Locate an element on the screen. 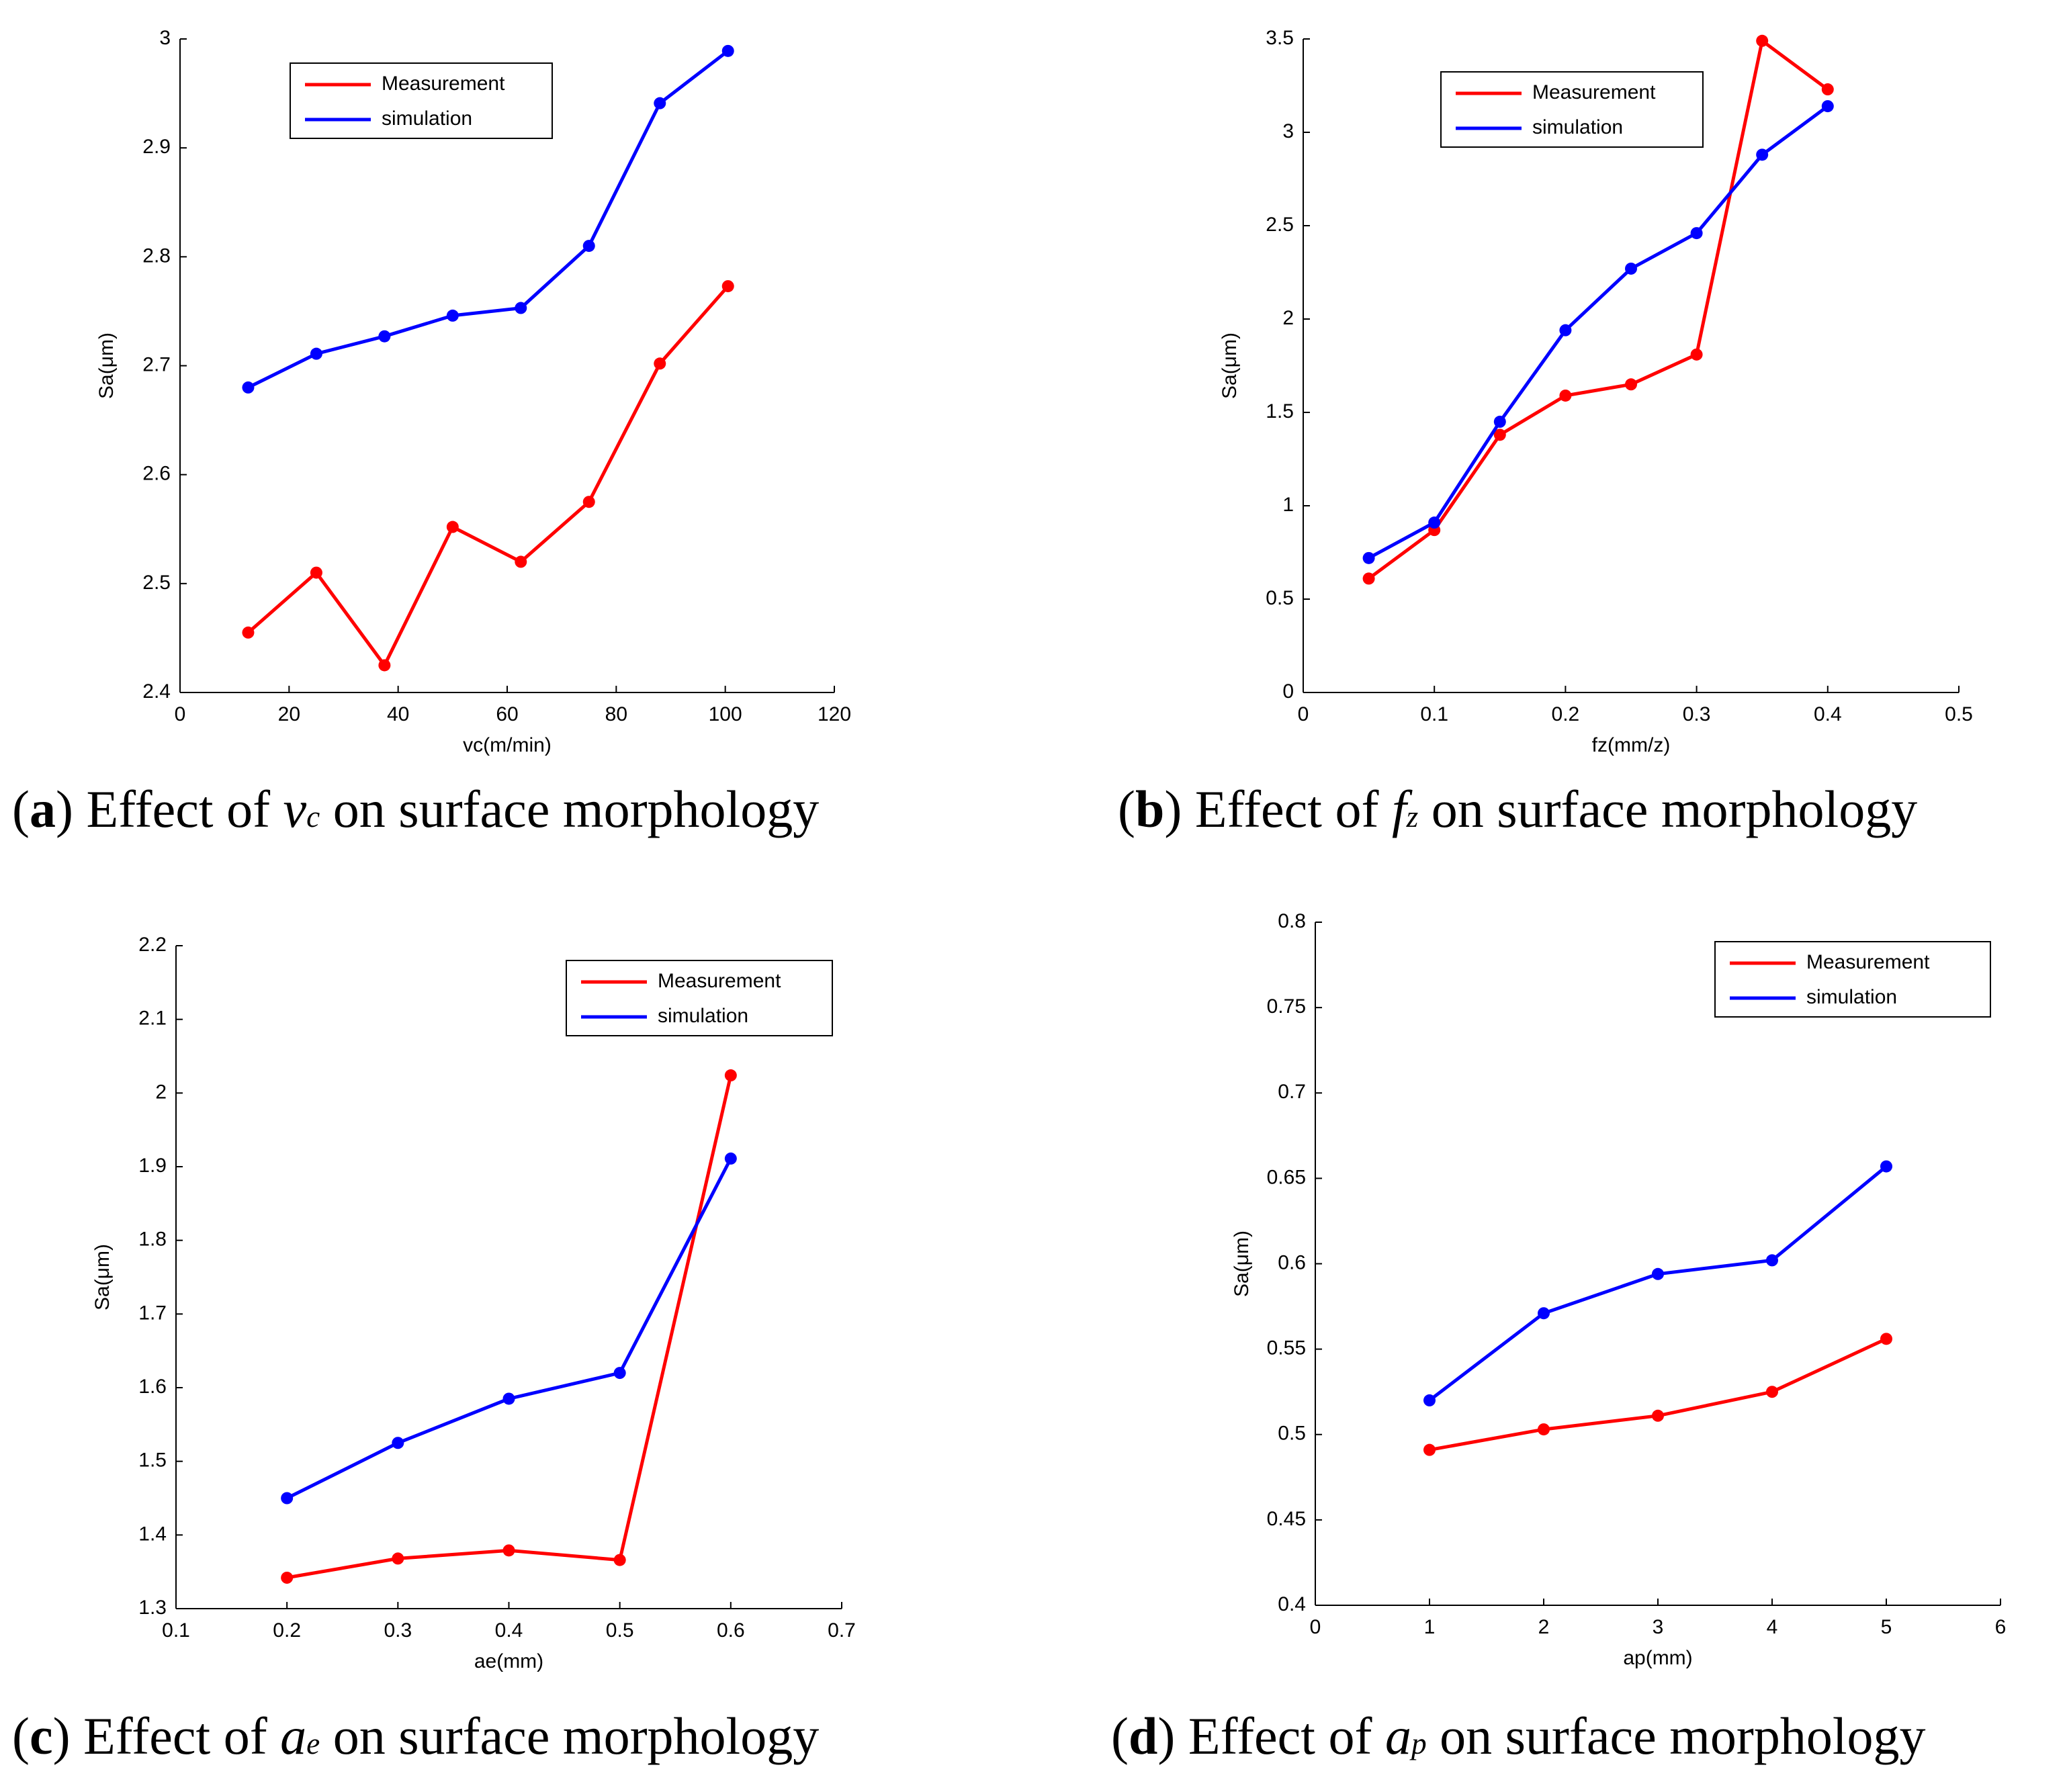  x-axis-label: fz(mm/z) is located at coordinates (1632, 745).